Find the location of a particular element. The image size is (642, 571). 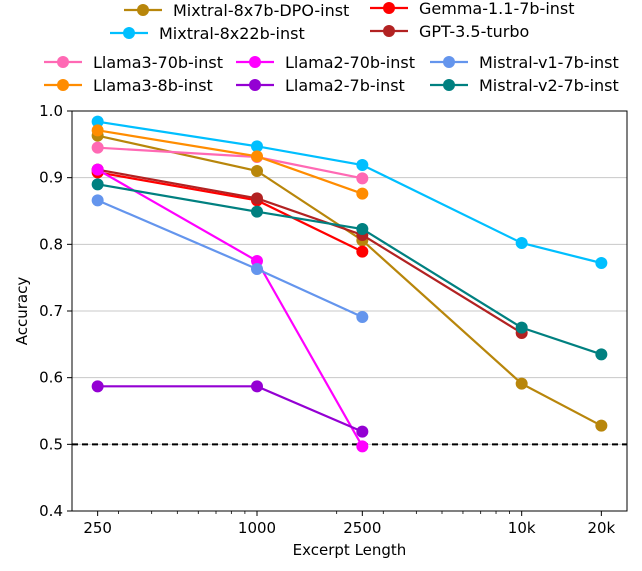

legend-label: Llama3-70b-inst is located at coordinates (158, 62).